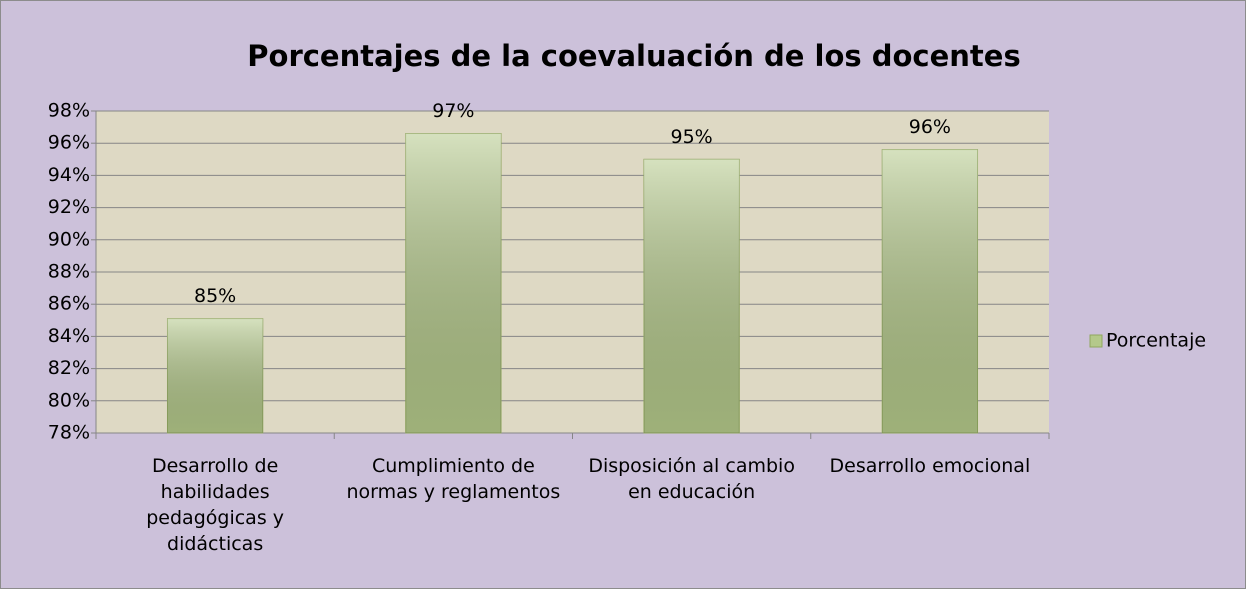 The width and height of the screenshot is (1246, 589). What do you see at coordinates (69, 143) in the screenshot?
I see `y-tick-label: 96%` at bounding box center [69, 143].